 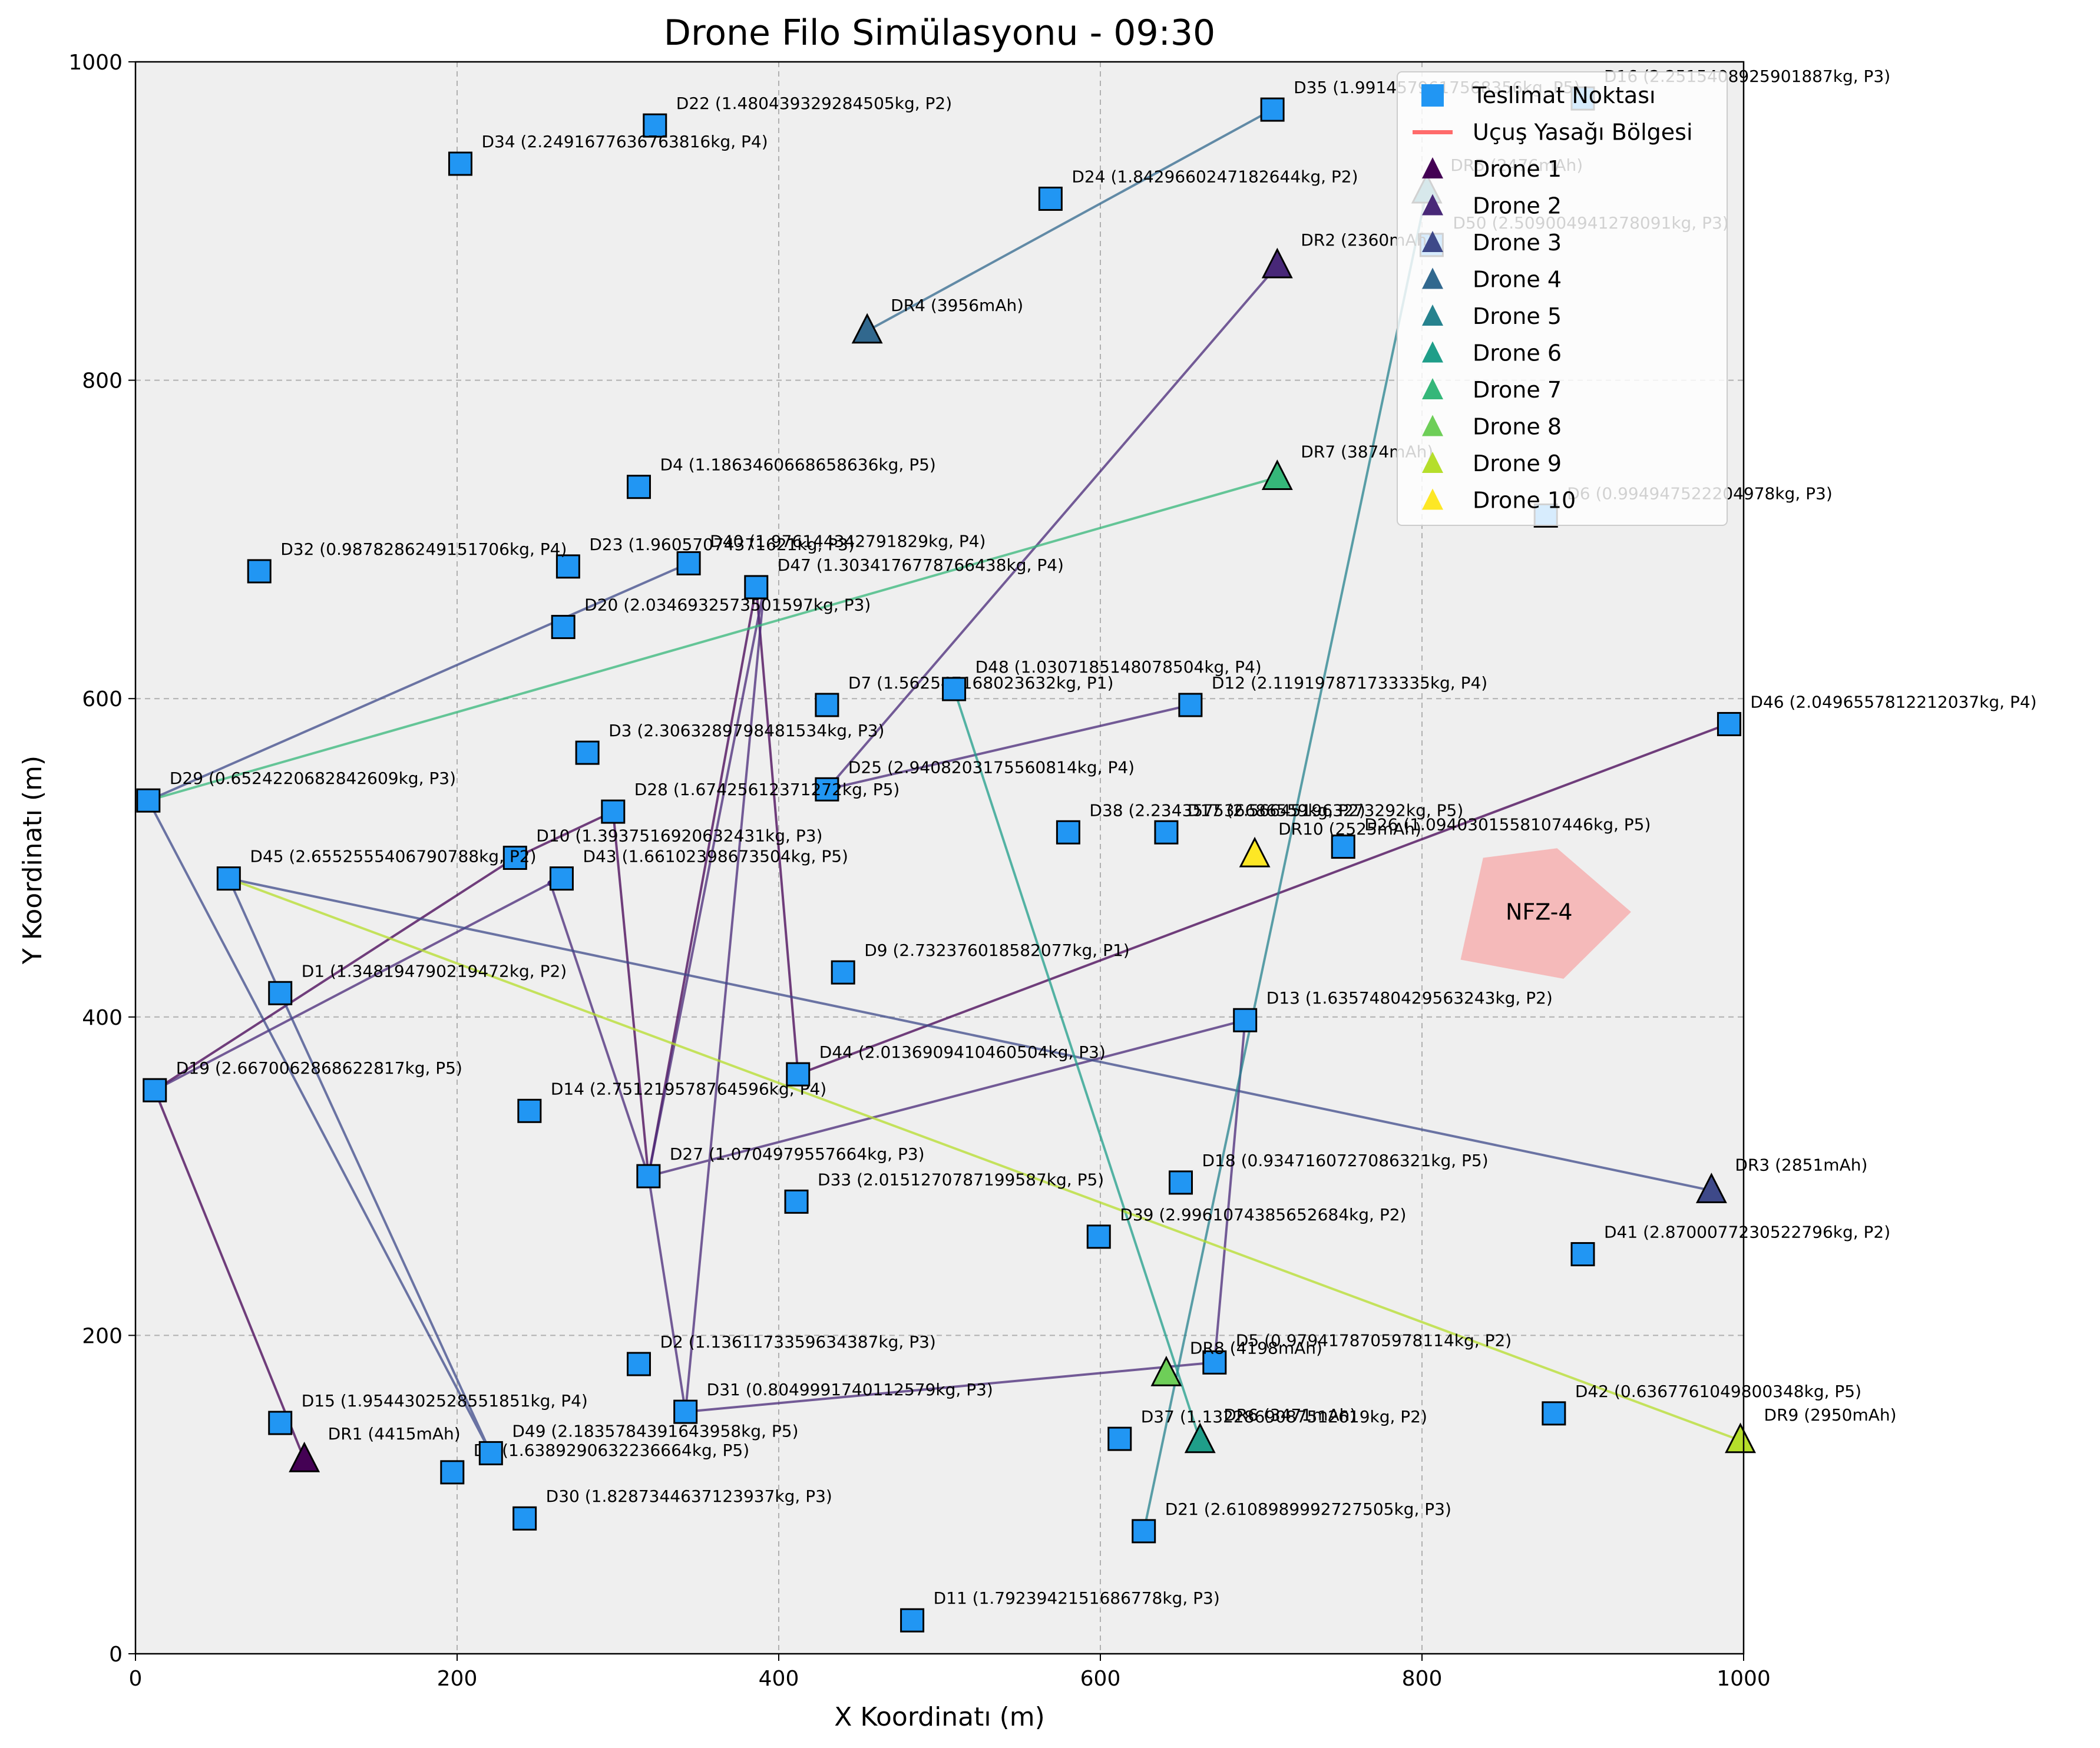 What do you see at coordinates (797, 465) in the screenshot?
I see `delivery-label: D4 (1.1863460668658636kg, P5)` at bounding box center [797, 465].